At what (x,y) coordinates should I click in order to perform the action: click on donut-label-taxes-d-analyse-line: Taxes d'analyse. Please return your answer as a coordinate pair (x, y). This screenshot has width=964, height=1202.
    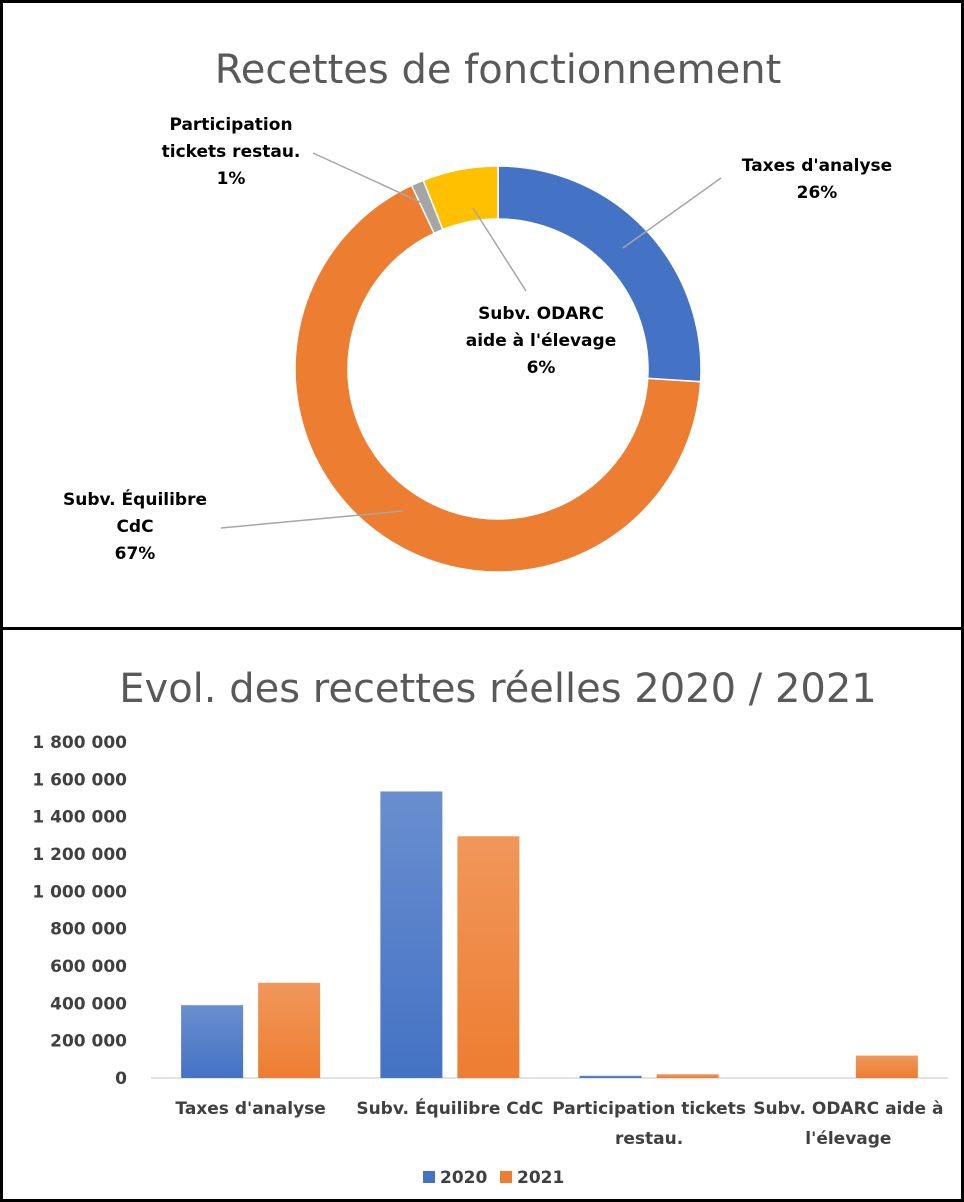
    Looking at the image, I should click on (817, 166).